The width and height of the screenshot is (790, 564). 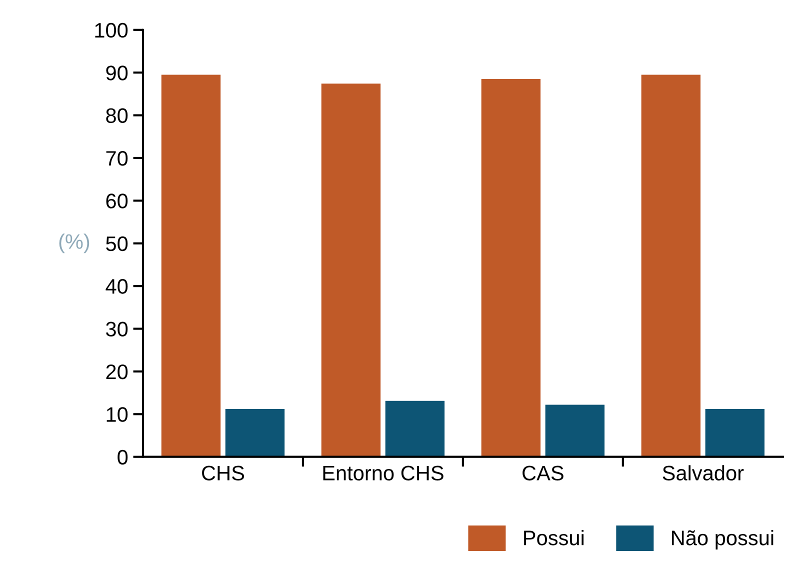 I want to click on y-tick-label: 30, so click(x=117, y=329).